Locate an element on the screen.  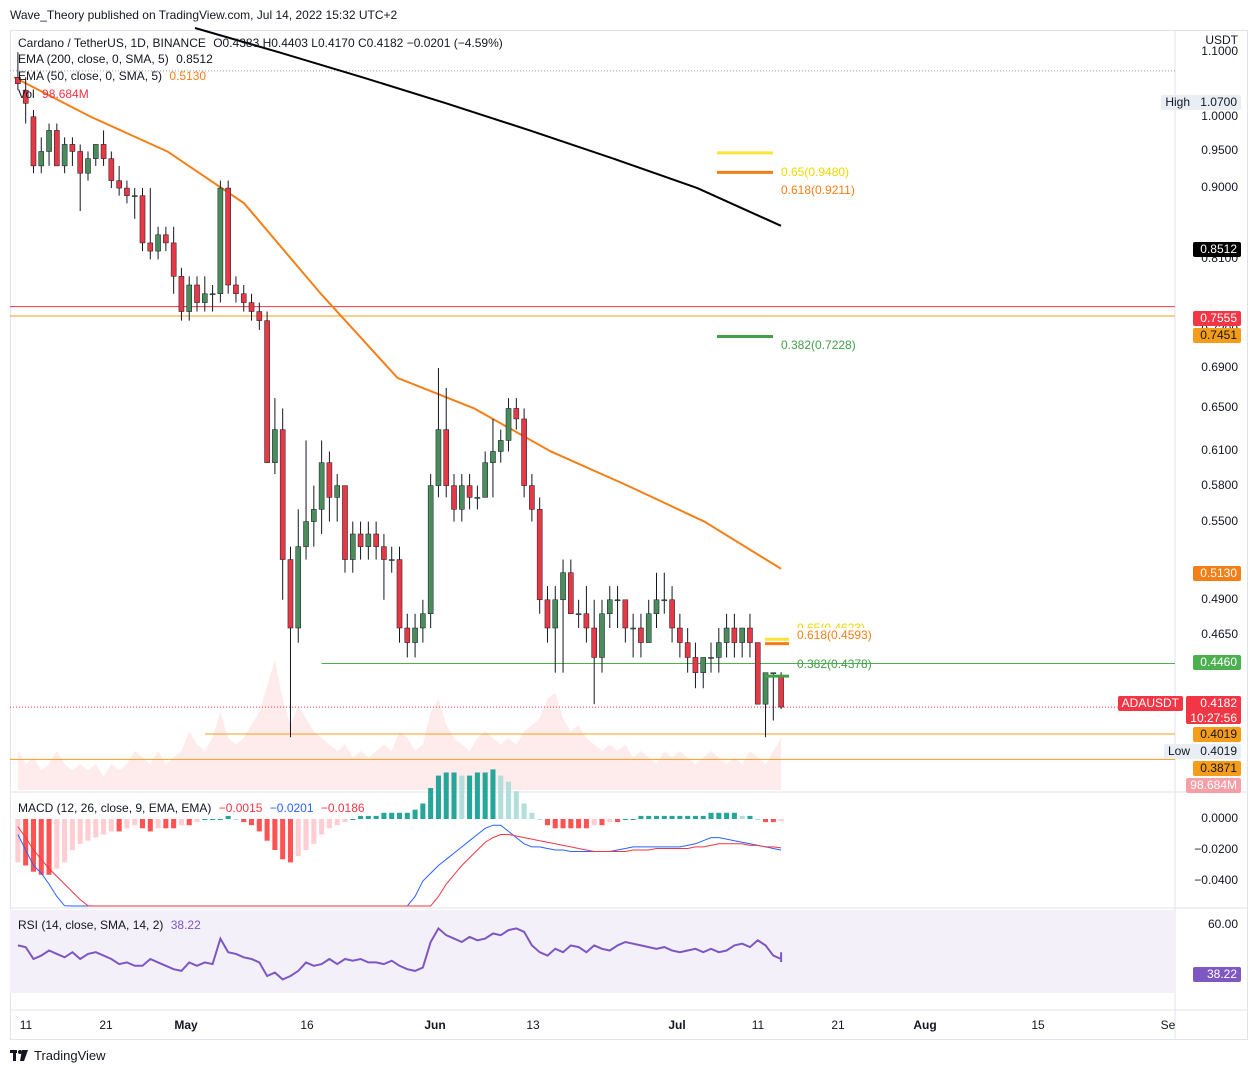
price-tick: 0.5500 is located at coordinates (1219, 520).